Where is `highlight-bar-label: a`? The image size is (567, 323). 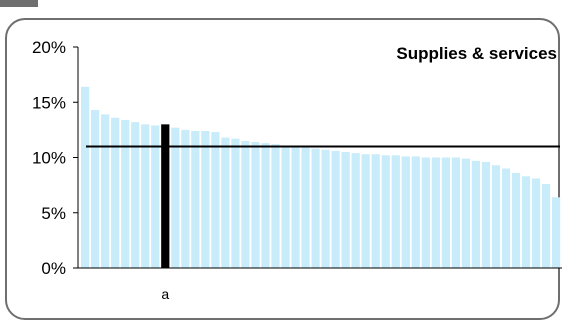
highlight-bar-label: a is located at coordinates (165, 294).